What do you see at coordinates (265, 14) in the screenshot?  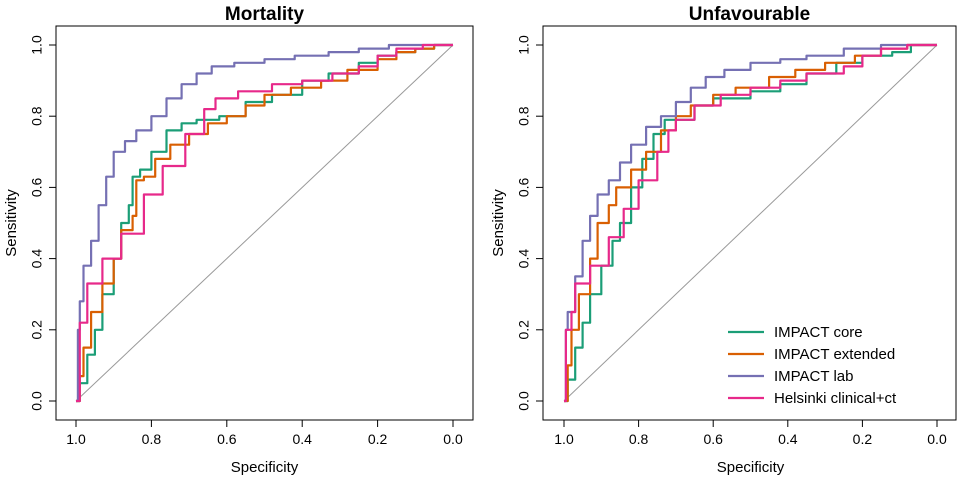 I see `chart-title: Mortality` at bounding box center [265, 14].